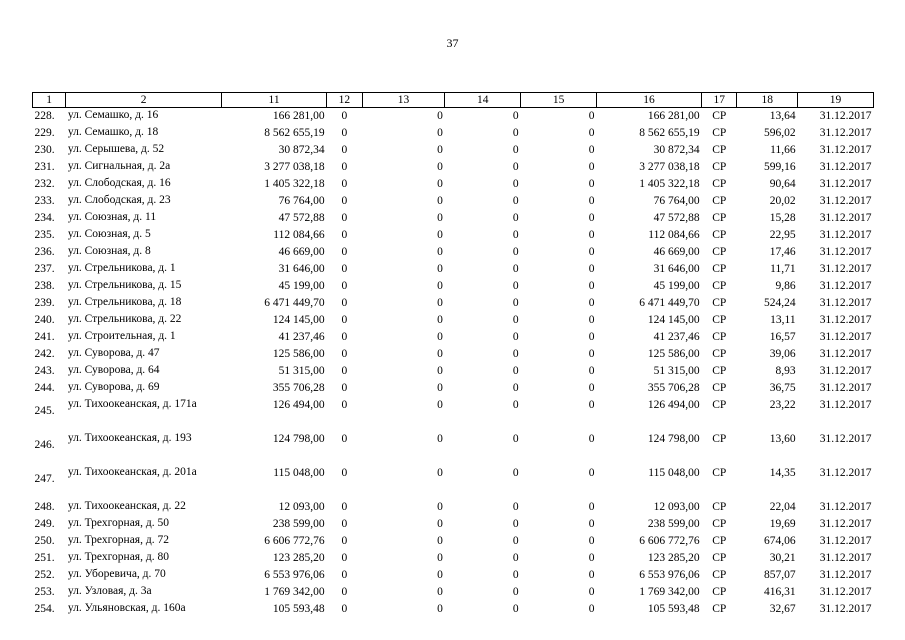 The height and width of the screenshot is (640, 905). Describe the element at coordinates (132, 404) in the screenshot. I see `address-cell: ул. Тихоокеанская, д. 171а` at that location.